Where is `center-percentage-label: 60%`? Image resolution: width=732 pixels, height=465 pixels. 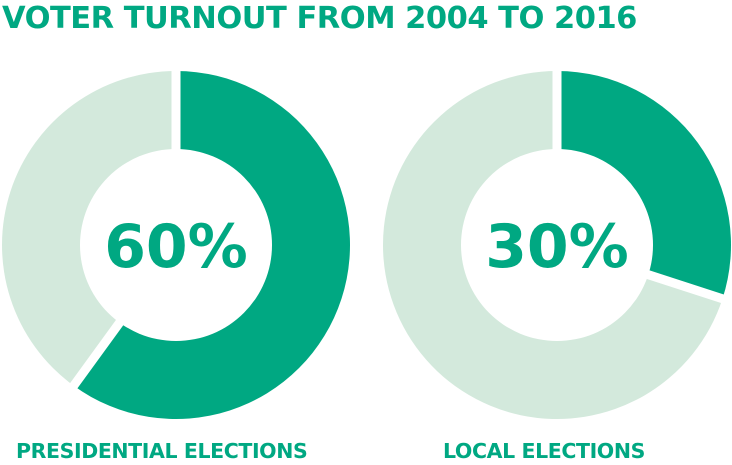
center-percentage-label: 60% is located at coordinates (176, 247).